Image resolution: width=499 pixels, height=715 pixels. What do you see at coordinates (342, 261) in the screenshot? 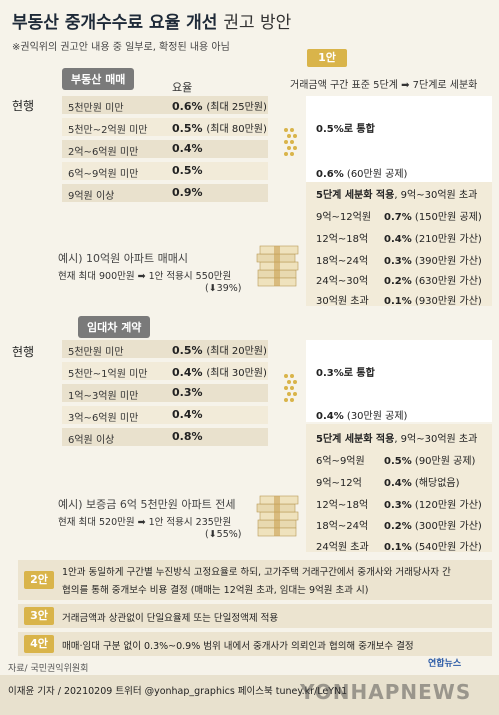
I see `sale-tier-3: 18억~24억` at bounding box center [342, 261].